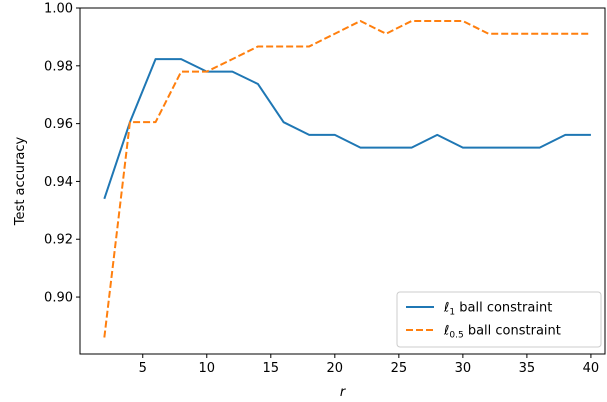 Image resolution: width=607 pixels, height=402 pixels. What do you see at coordinates (206, 368) in the screenshot?
I see `x-tick-label: 10` at bounding box center [206, 368].